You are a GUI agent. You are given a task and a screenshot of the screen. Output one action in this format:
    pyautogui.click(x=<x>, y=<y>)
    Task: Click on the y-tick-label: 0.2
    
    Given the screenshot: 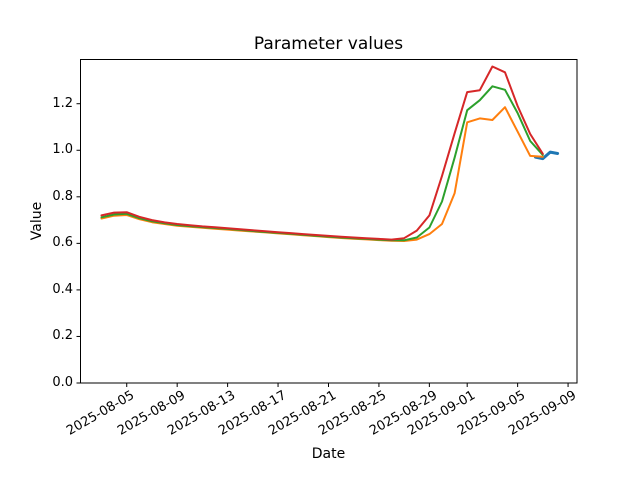 What is the action you would take?
    pyautogui.click(x=62, y=336)
    